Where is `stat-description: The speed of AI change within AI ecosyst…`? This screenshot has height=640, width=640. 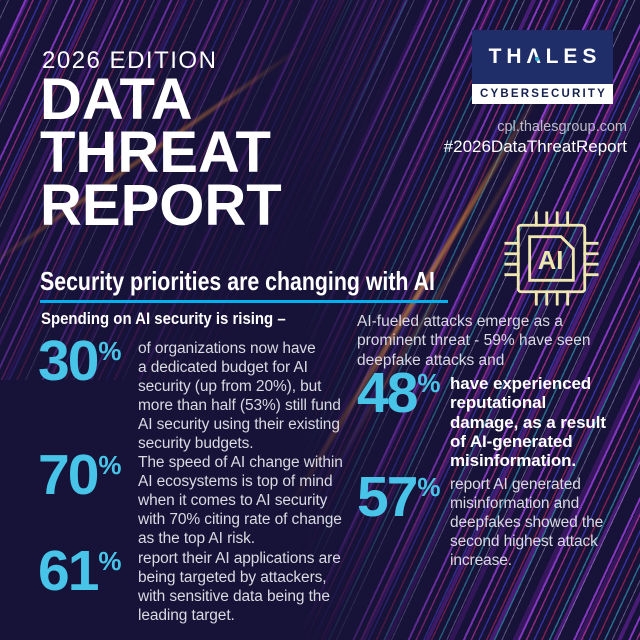
stat-description: The speed of AI change within AI ecosyst… is located at coordinates (240, 500).